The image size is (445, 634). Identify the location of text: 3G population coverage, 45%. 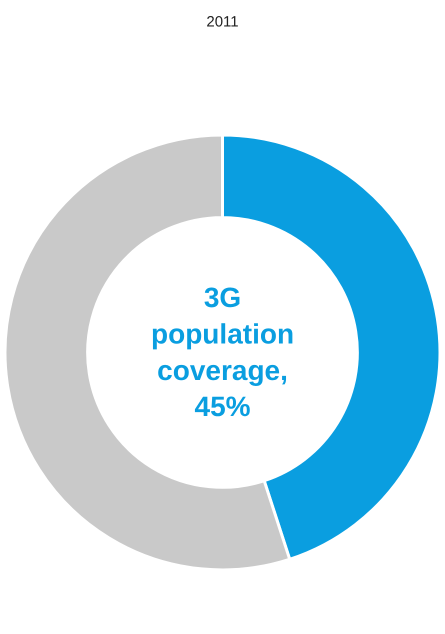
(222, 352).